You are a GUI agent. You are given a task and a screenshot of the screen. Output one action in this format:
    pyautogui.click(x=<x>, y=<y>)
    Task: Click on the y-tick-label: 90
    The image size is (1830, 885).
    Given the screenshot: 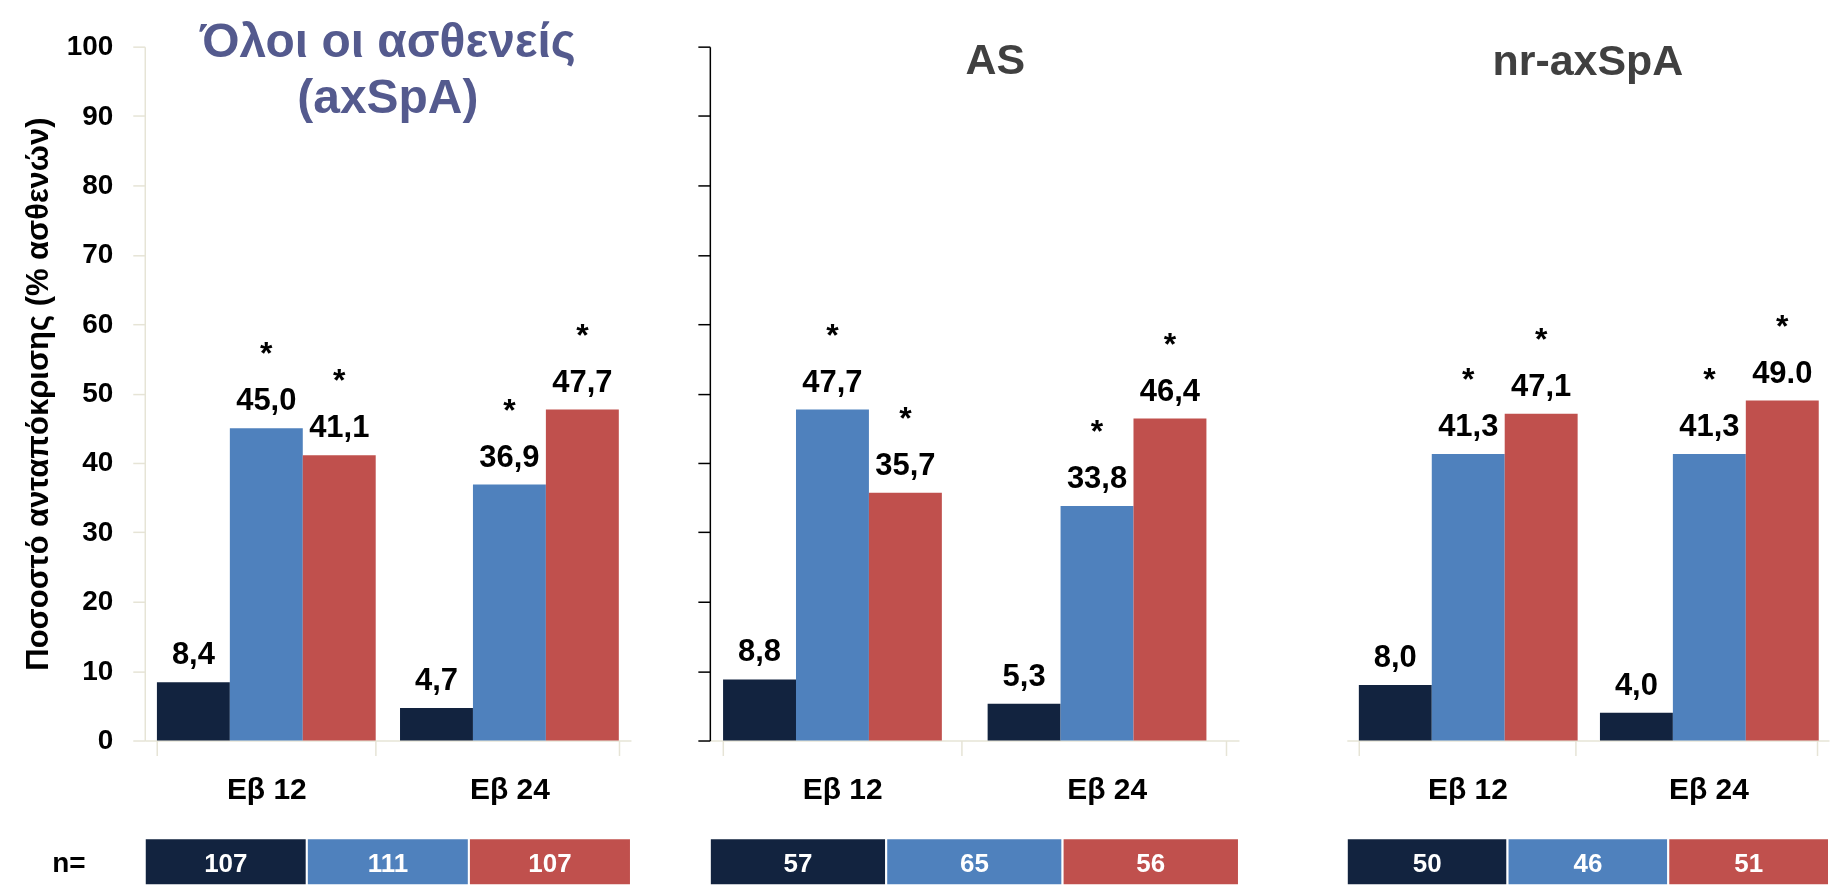 What is the action you would take?
    pyautogui.click(x=98, y=115)
    